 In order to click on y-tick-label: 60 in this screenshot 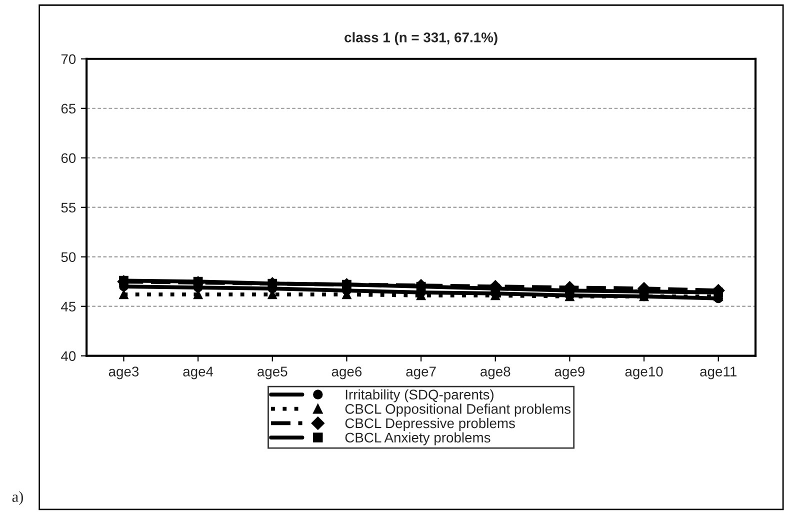, I will do `click(68, 158)`.